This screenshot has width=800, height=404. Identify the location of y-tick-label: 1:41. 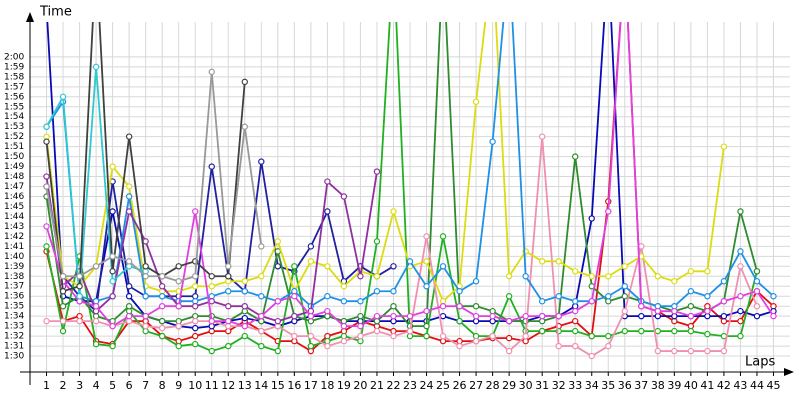
(14, 247).